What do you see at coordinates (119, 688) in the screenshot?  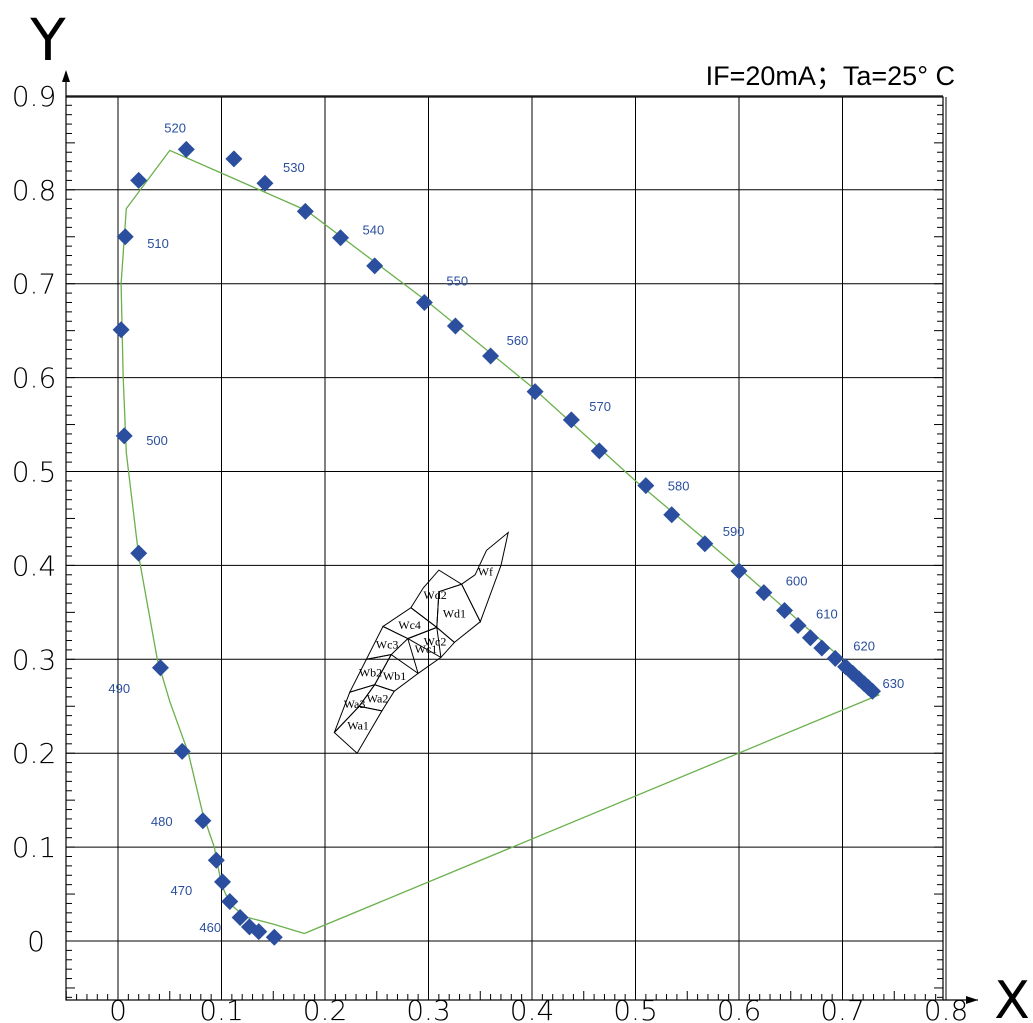 I see `wavelength-label-490: 490` at bounding box center [119, 688].